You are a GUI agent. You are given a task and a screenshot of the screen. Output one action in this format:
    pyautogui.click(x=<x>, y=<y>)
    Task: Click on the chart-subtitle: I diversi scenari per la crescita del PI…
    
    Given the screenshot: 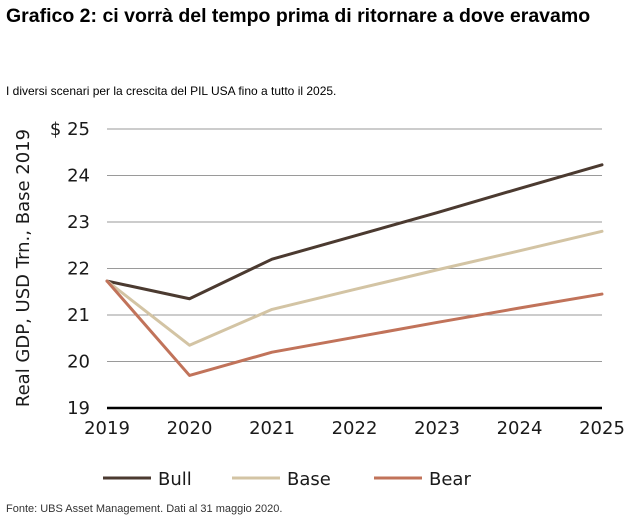 What is the action you would take?
    pyautogui.click(x=171, y=91)
    